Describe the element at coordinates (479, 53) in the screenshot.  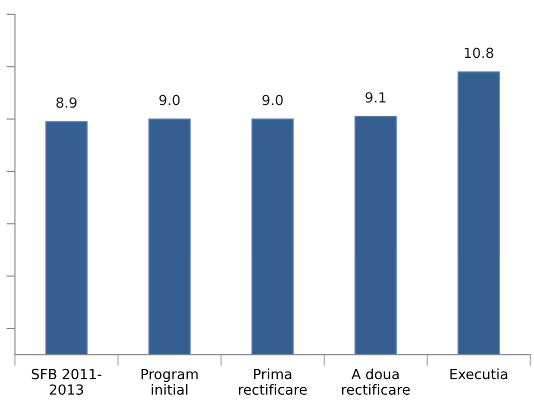
I see `data-label: 10.8` at that location.